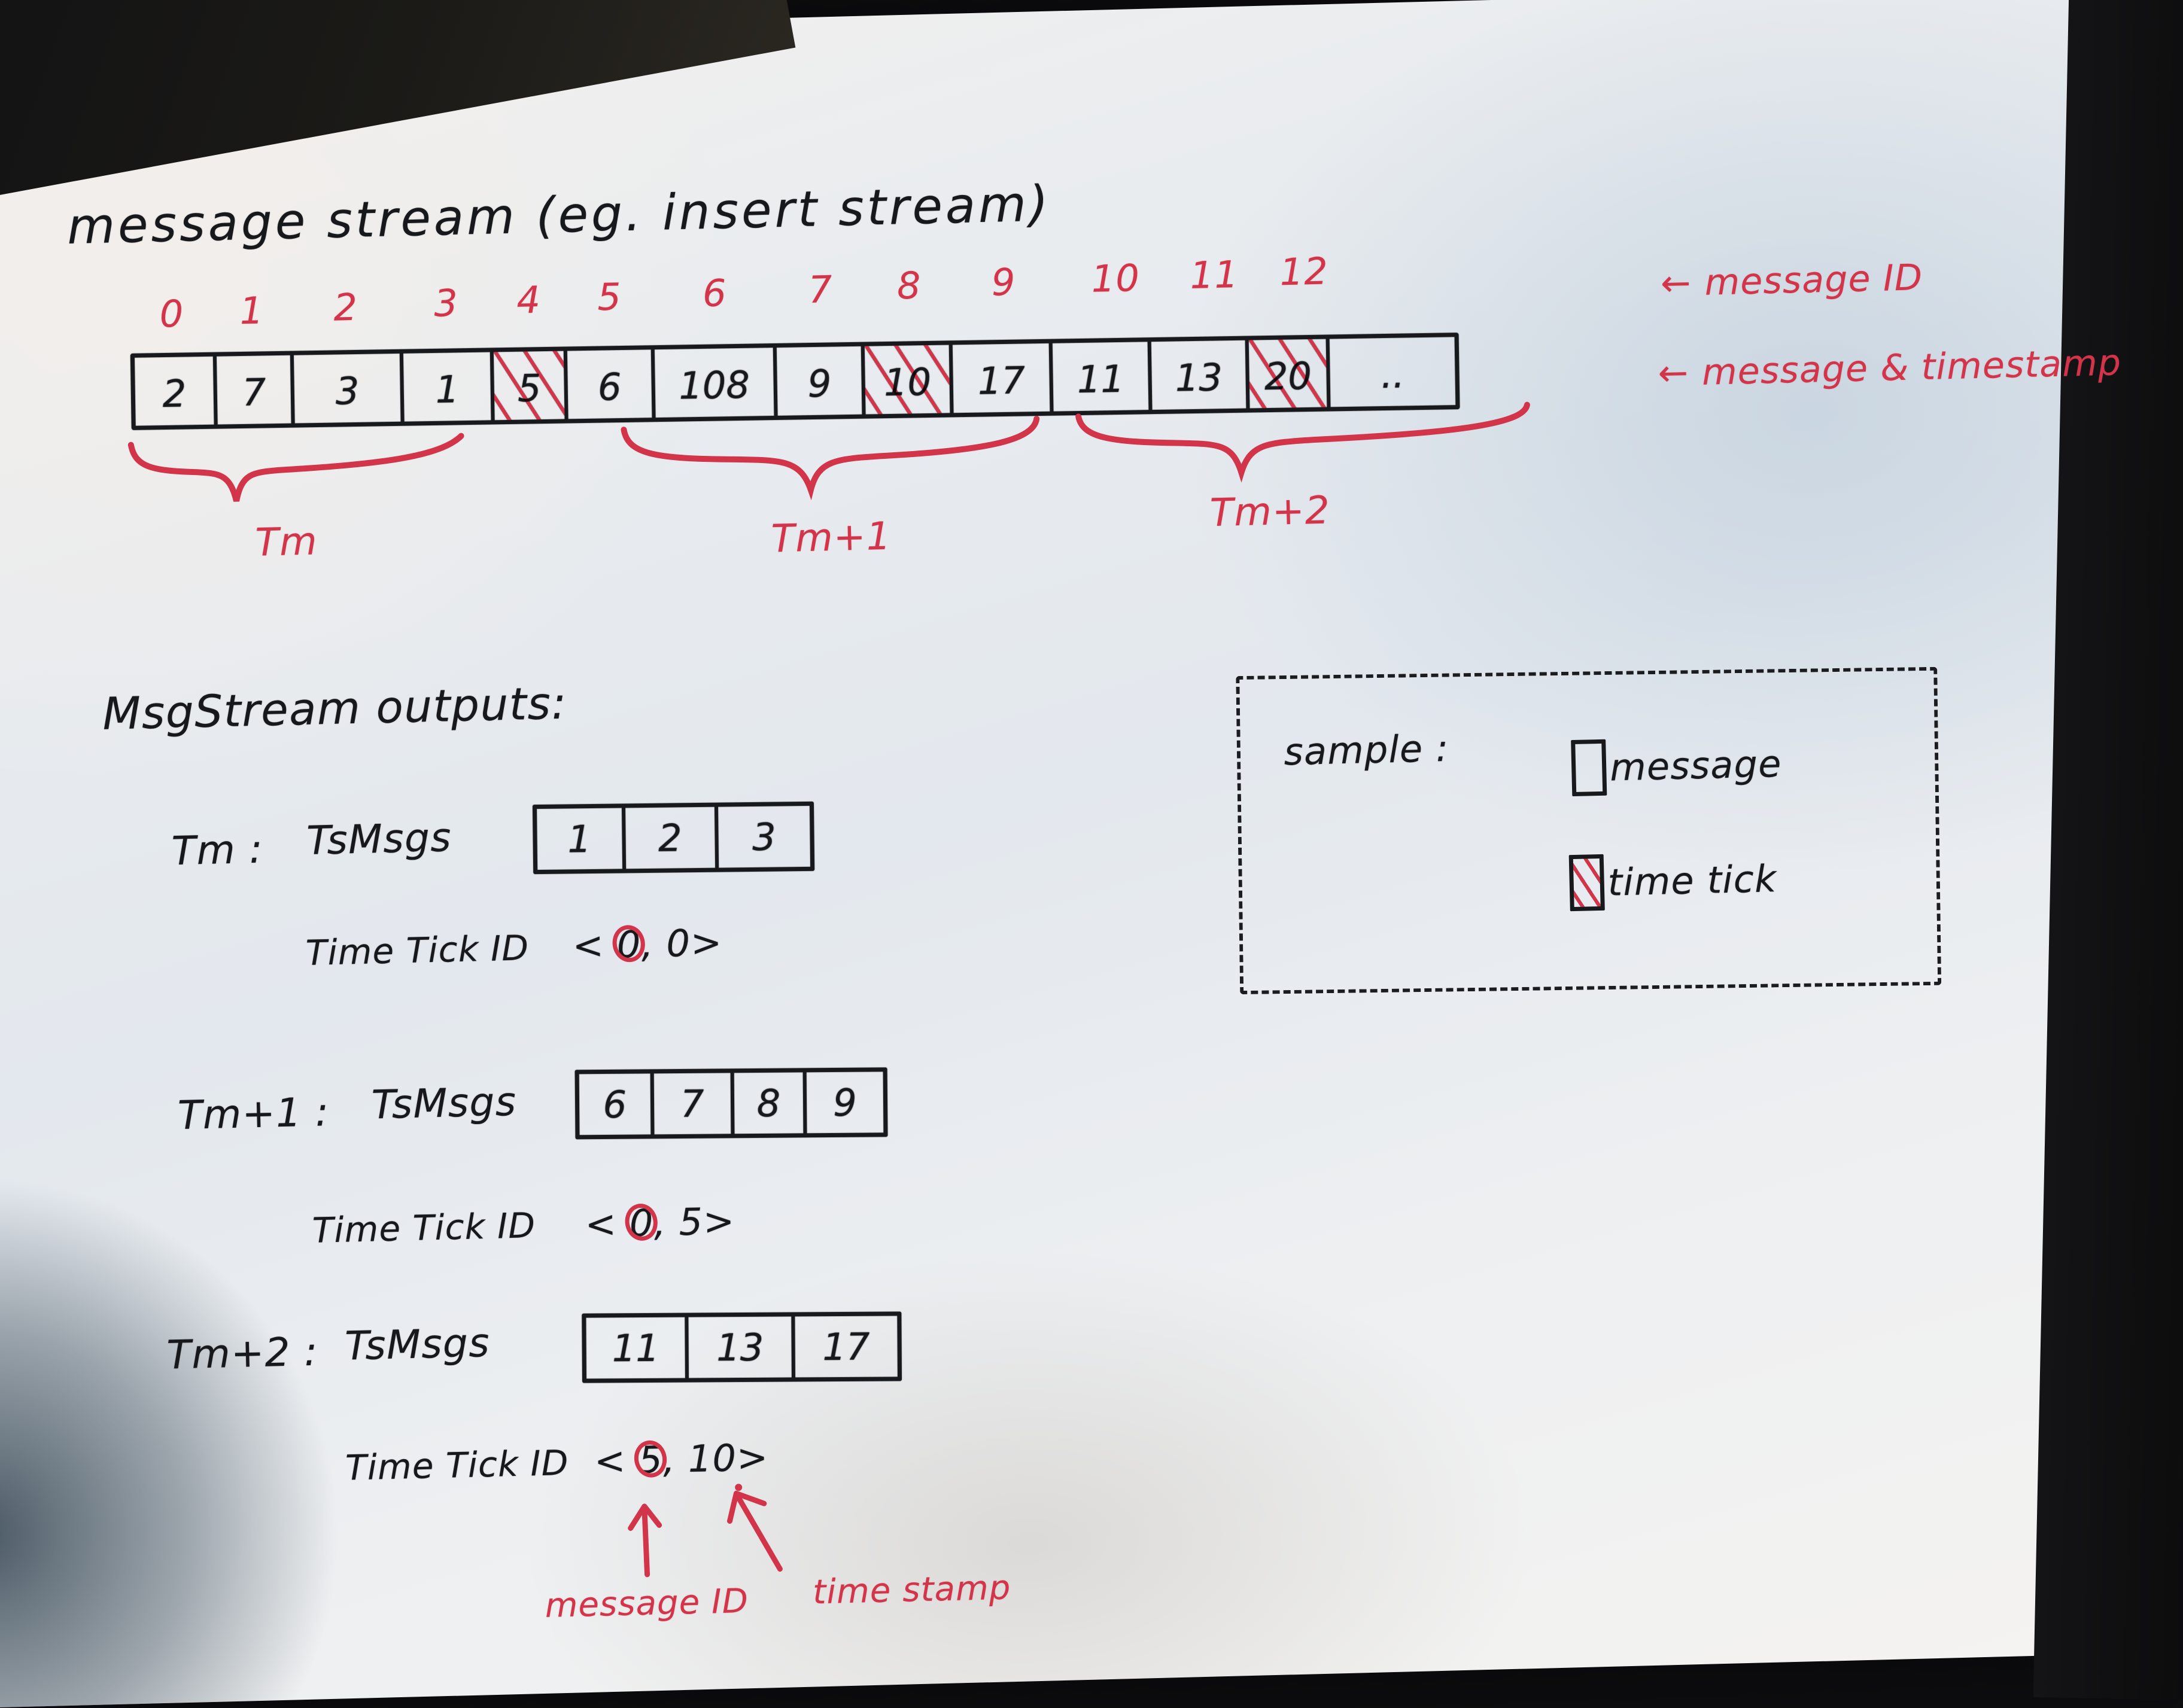 The height and width of the screenshot is (1708, 2183). I want to click on stream-cell: 10, so click(909, 380).